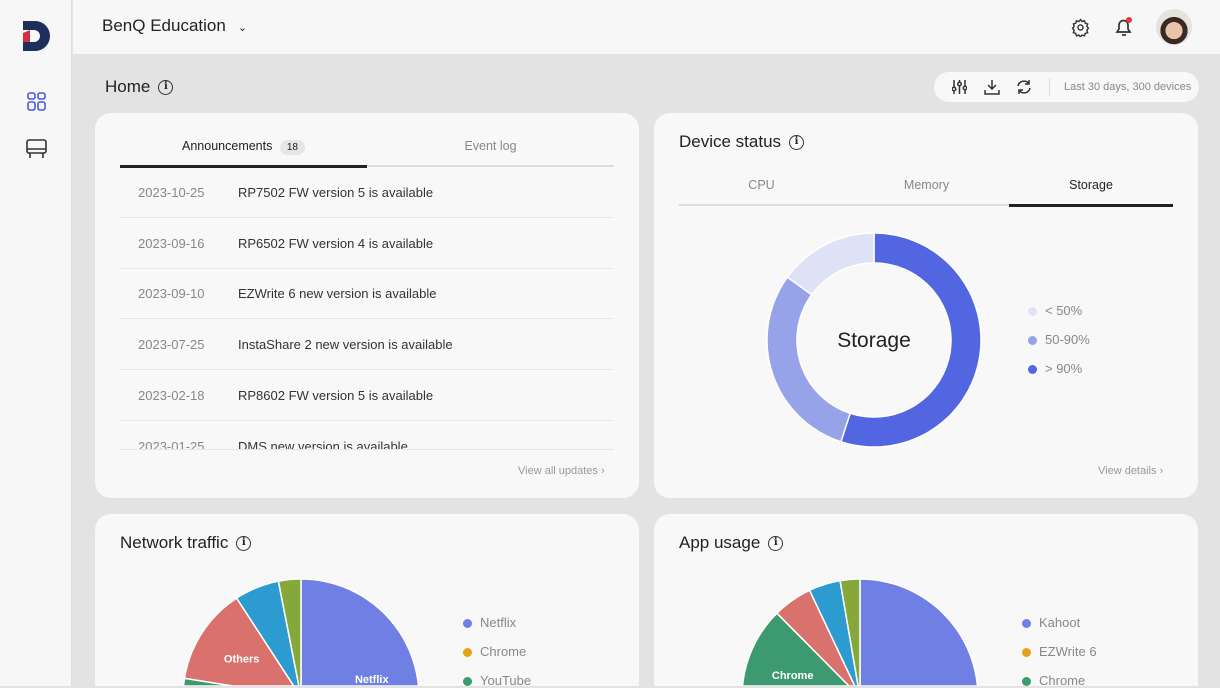 Image resolution: width=1220 pixels, height=688 pixels. I want to click on legend-item: > 90%, so click(1055, 368).